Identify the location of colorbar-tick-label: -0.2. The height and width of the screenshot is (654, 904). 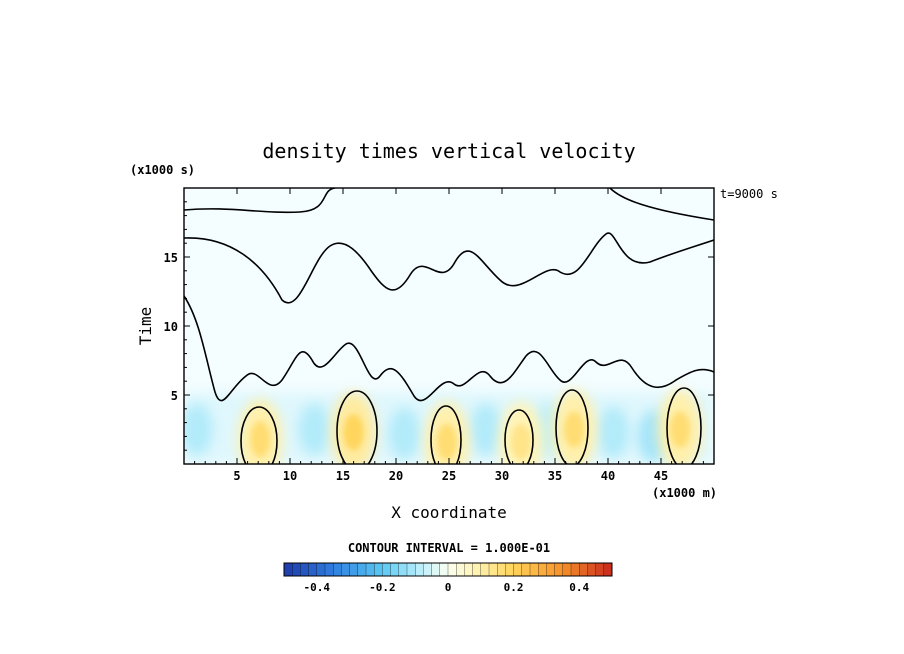
(382, 587).